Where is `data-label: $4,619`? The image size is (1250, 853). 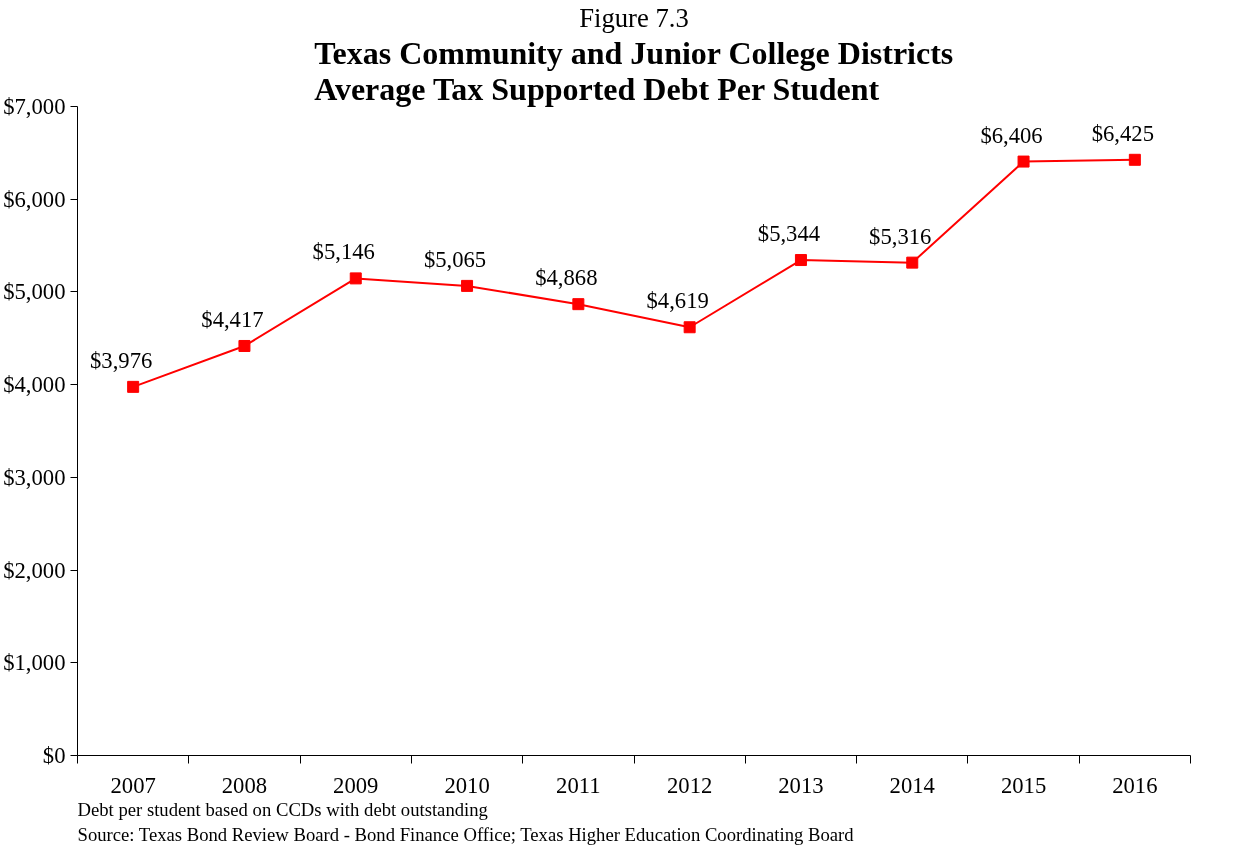
data-label: $4,619 is located at coordinates (677, 301).